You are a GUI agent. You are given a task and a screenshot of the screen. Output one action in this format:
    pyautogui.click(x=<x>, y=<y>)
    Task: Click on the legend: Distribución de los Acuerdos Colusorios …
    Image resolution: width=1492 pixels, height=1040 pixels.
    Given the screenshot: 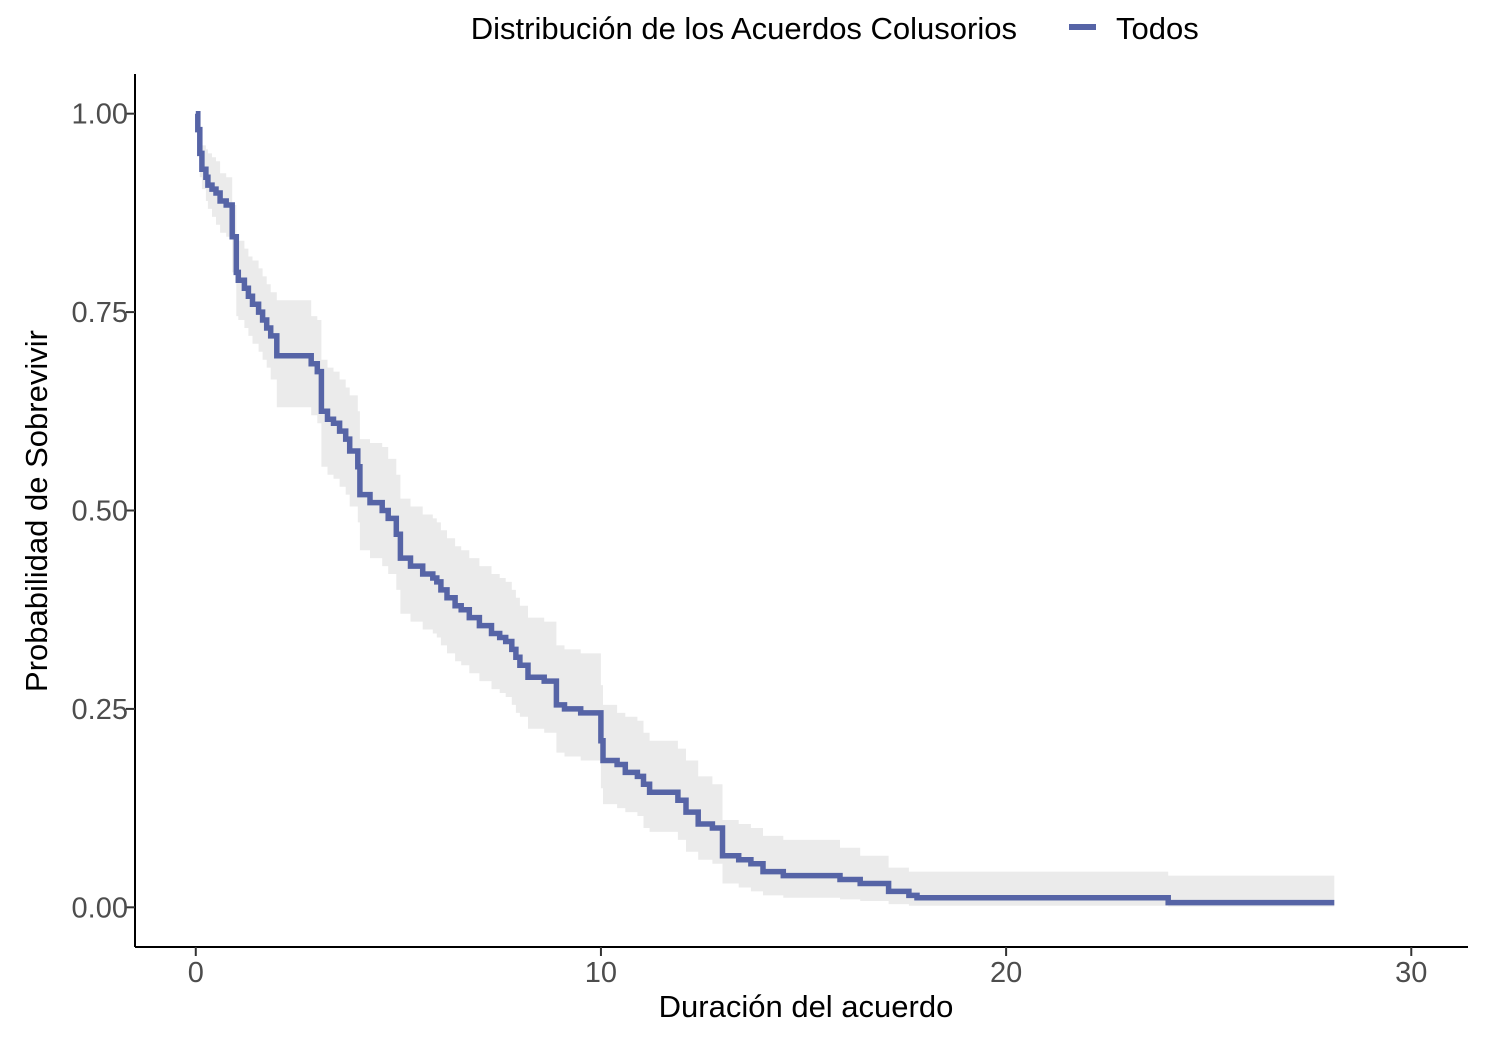 What is the action you would take?
    pyautogui.click(x=835, y=28)
    